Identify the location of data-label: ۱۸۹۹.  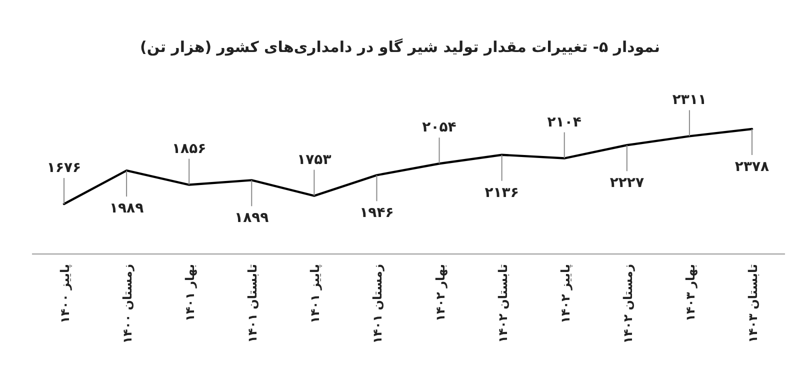
(252, 218).